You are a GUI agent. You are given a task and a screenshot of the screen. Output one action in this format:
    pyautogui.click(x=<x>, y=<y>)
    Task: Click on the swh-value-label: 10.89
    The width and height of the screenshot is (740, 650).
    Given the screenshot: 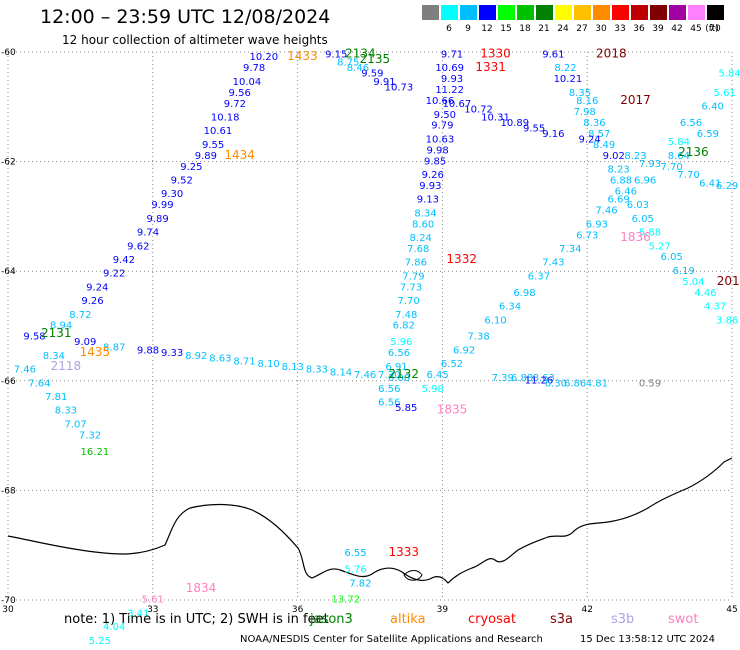 What is the action you would take?
    pyautogui.click(x=514, y=123)
    